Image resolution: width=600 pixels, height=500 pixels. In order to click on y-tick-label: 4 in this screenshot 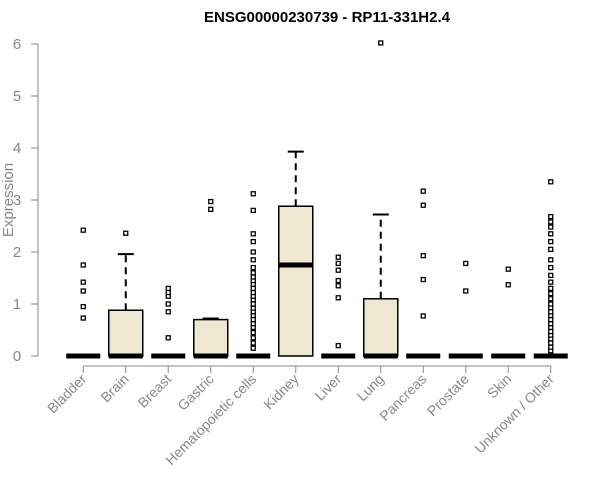, I will do `click(17, 148)`.